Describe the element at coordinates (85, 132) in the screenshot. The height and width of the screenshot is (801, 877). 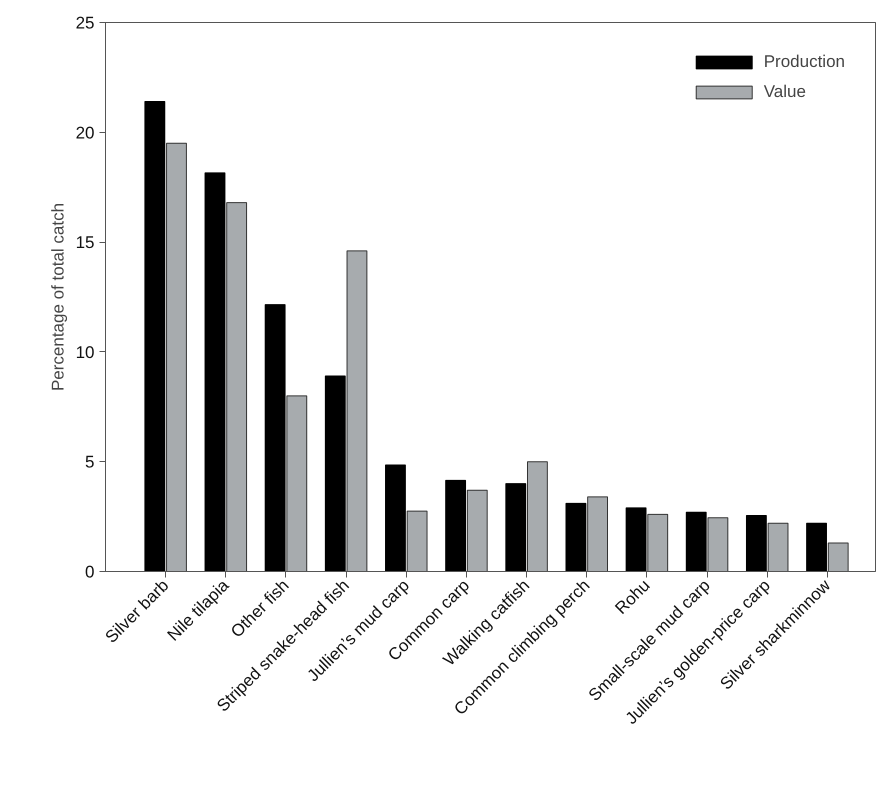
I see `y-tick-label: 20` at that location.